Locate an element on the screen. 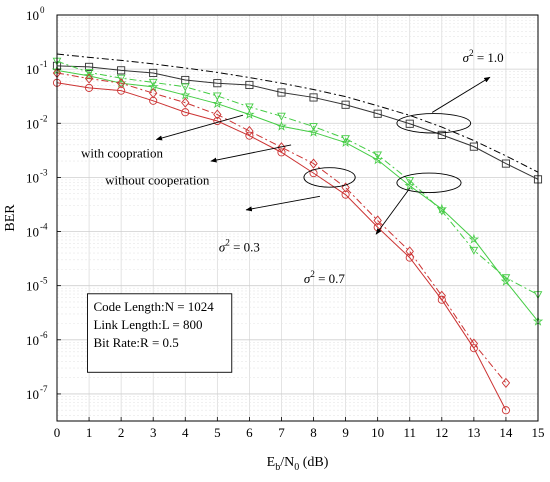  x-axis-label-subscript: 0 is located at coordinates (296, 467).